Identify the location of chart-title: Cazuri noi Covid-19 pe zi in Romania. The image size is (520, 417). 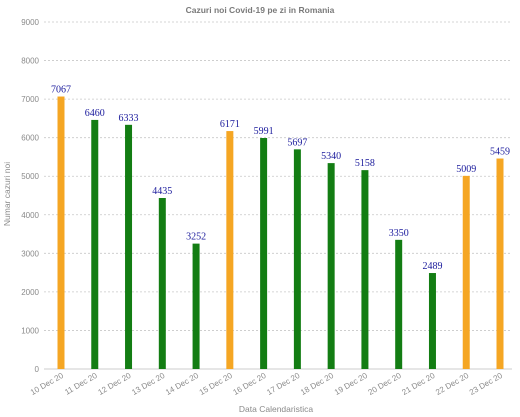
(260, 10).